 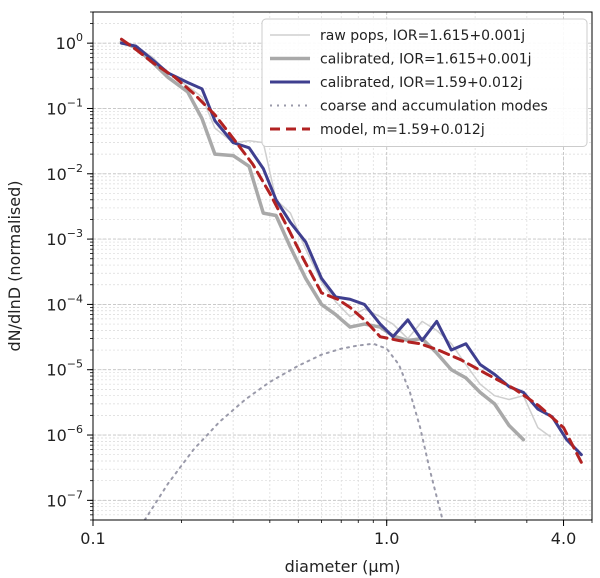 I want to click on y-tick-label: 10⁻⁵, so click(x=64, y=369).